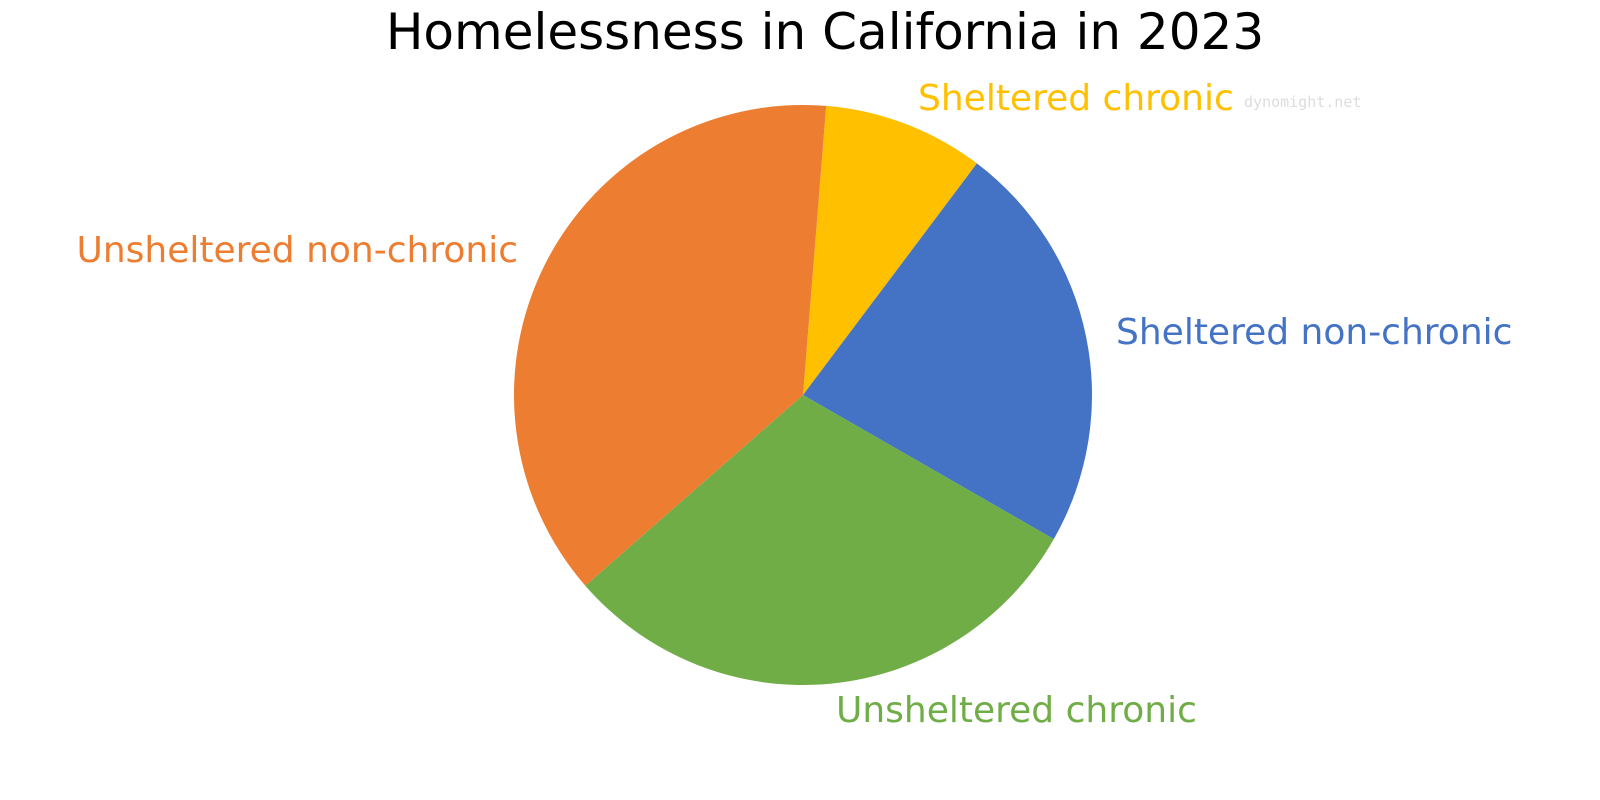 The width and height of the screenshot is (1600, 800). What do you see at coordinates (825, 32) in the screenshot?
I see `chart-title: Homelessness in California in 2023` at bounding box center [825, 32].